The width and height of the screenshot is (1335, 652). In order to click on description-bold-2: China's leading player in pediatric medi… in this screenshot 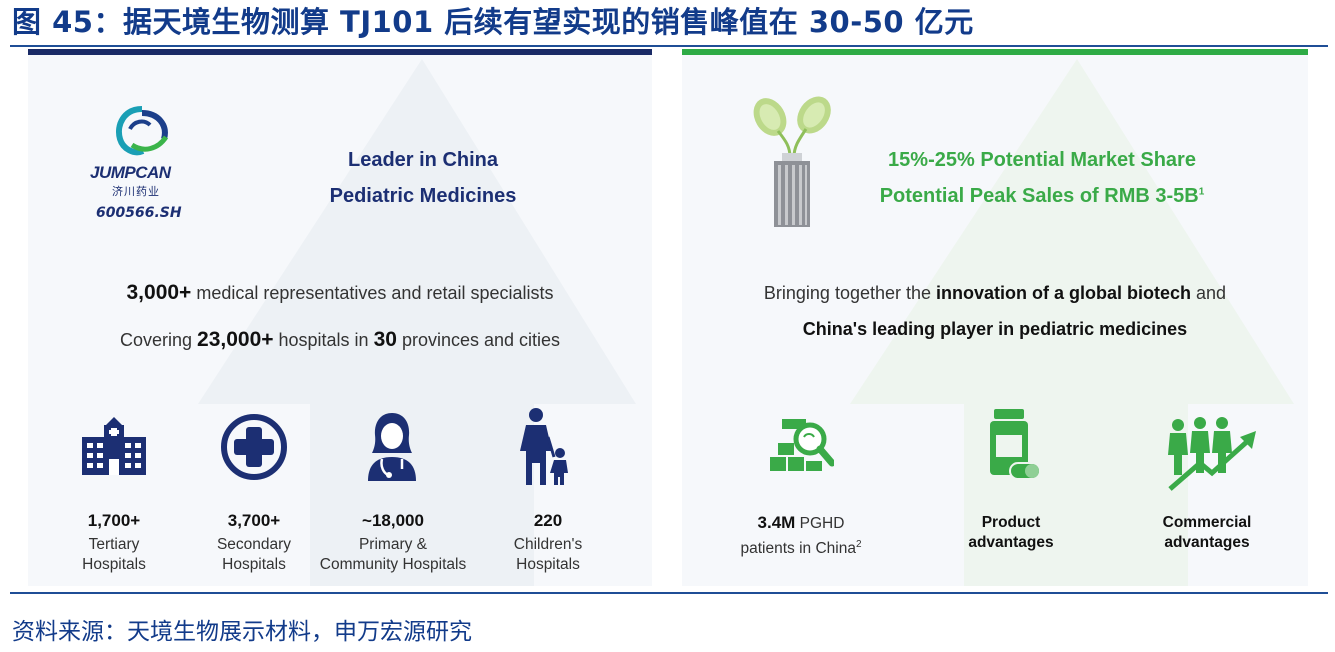, I will do `click(995, 329)`.